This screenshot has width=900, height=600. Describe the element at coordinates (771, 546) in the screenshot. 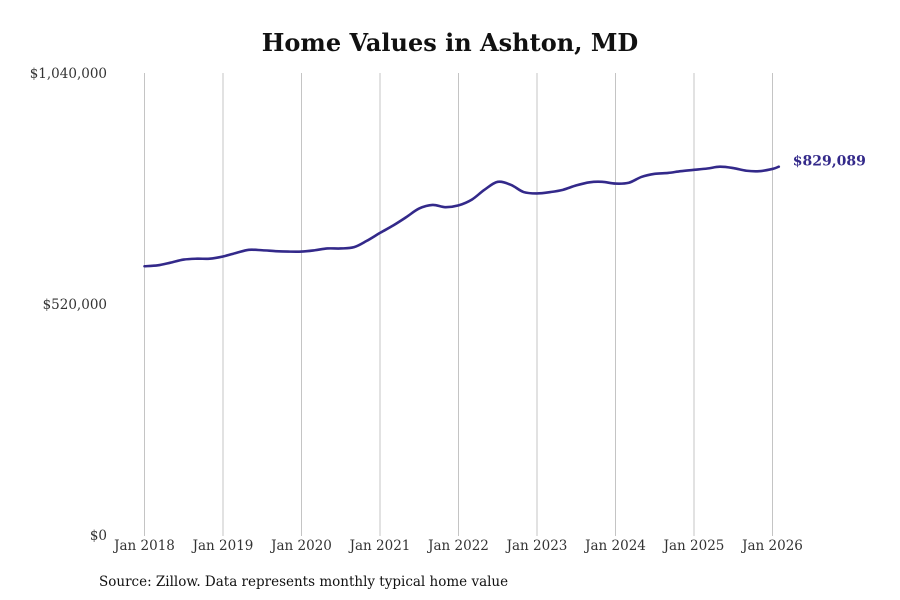

I see `x-tick-label: Jan 2026` at that location.